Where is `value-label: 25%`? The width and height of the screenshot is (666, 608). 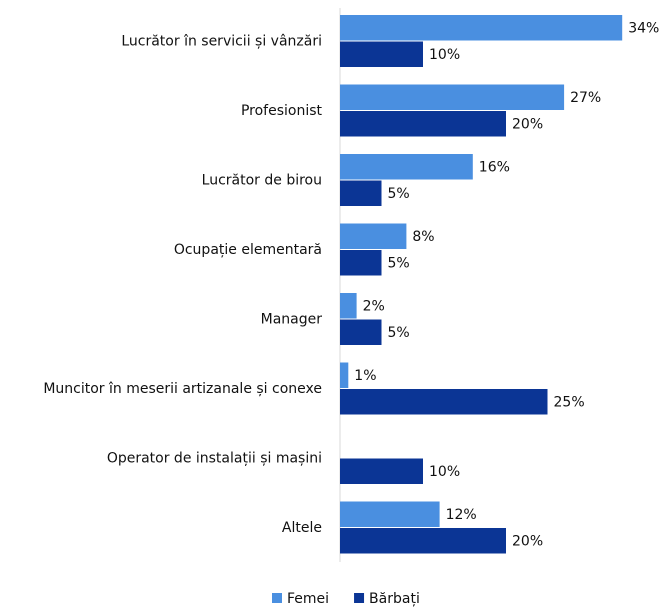
value-label: 25% is located at coordinates (569, 402).